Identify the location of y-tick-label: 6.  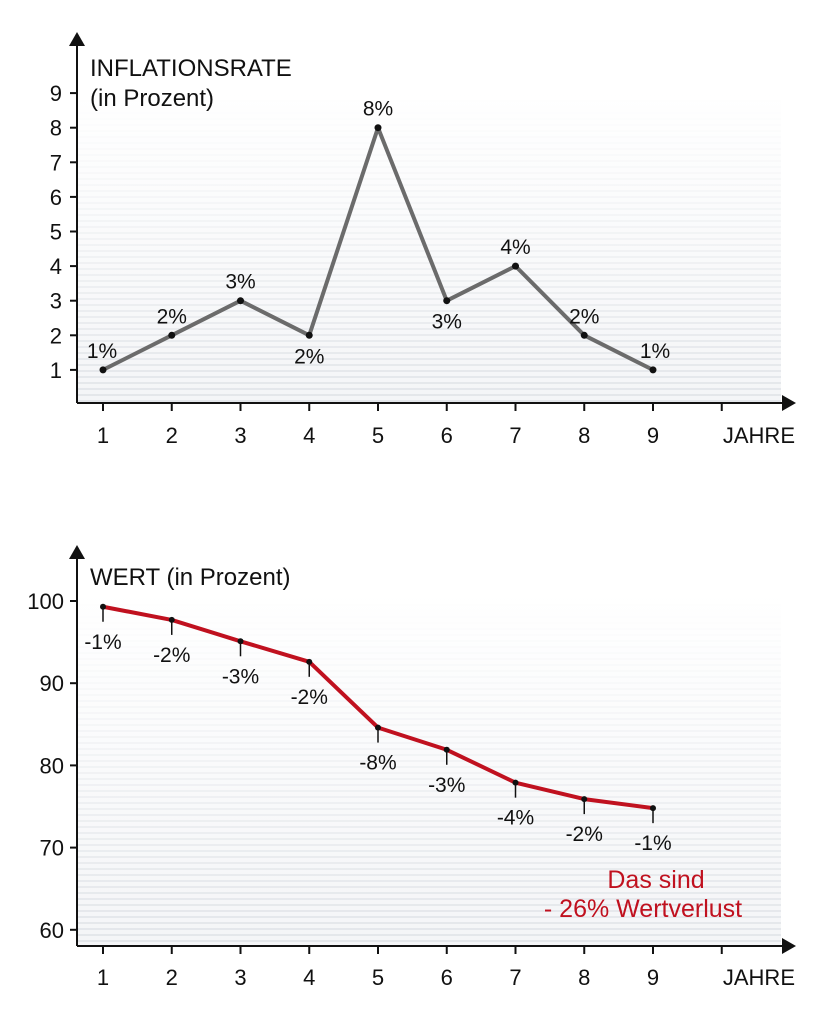
(56, 197).